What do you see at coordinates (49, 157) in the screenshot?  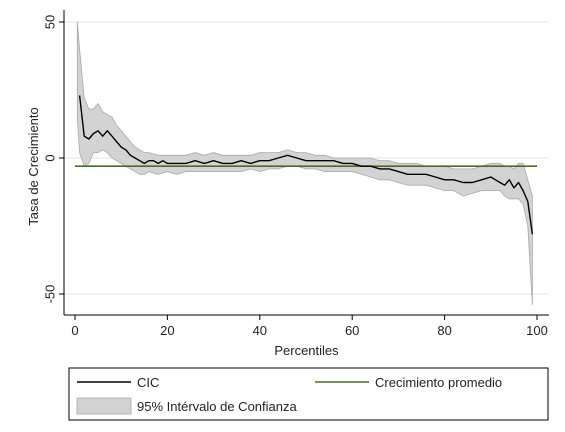 I see `y-tick-label: 0` at bounding box center [49, 157].